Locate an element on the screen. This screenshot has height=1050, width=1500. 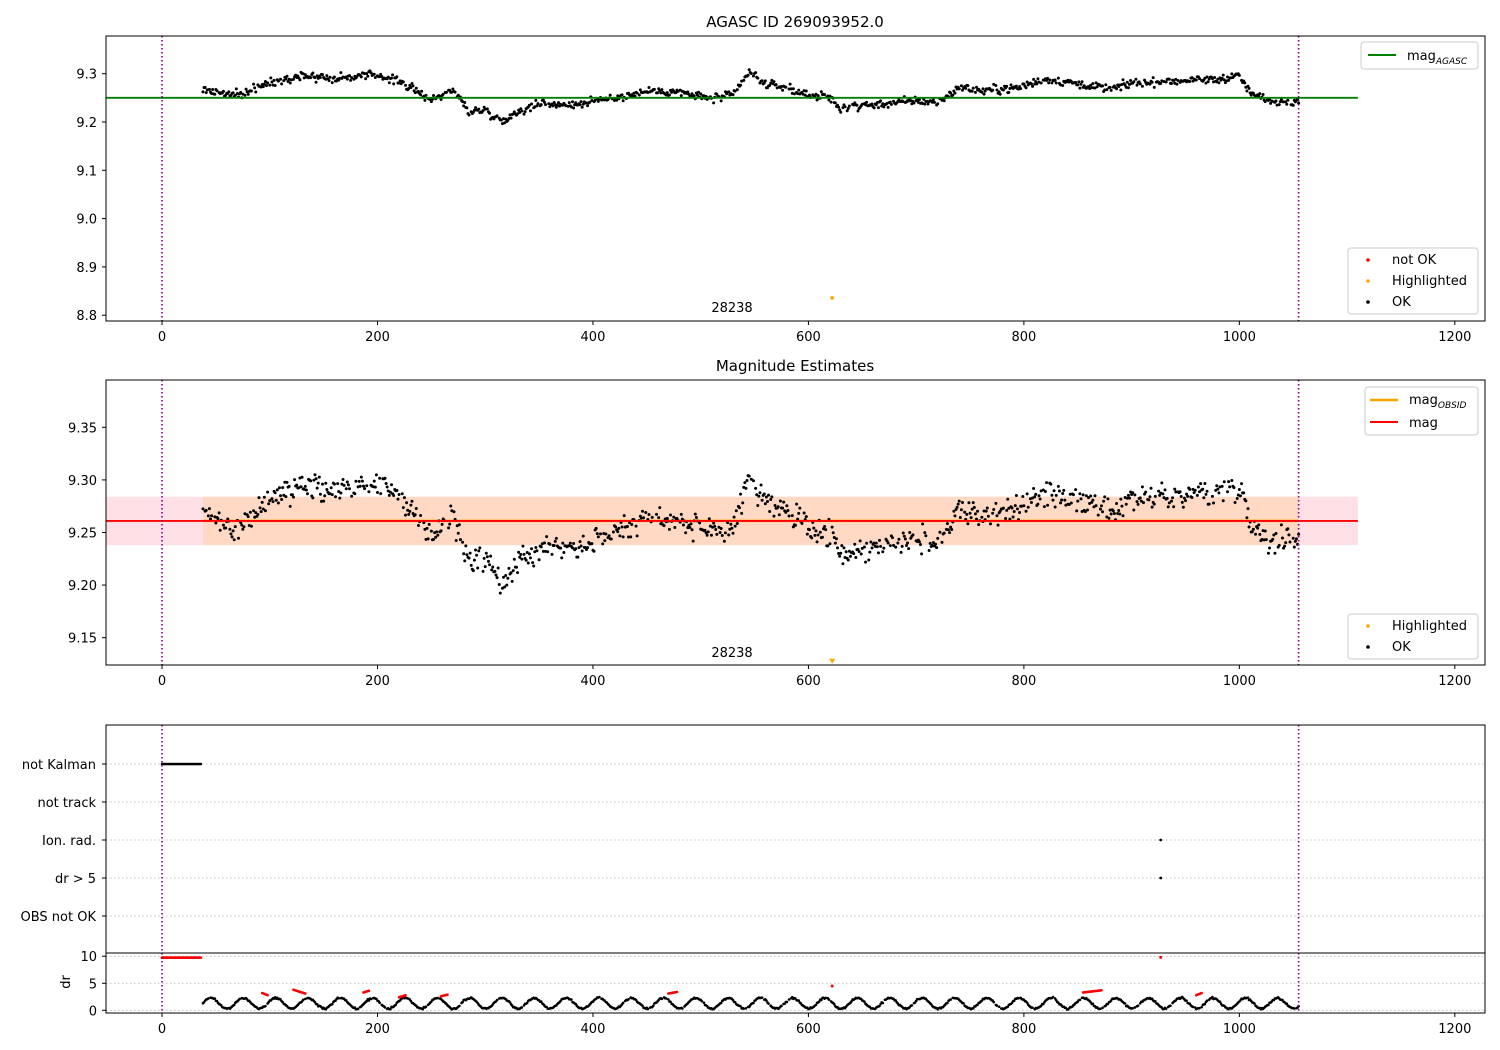
legend-label-not-ok: not OK is located at coordinates (1414, 260).